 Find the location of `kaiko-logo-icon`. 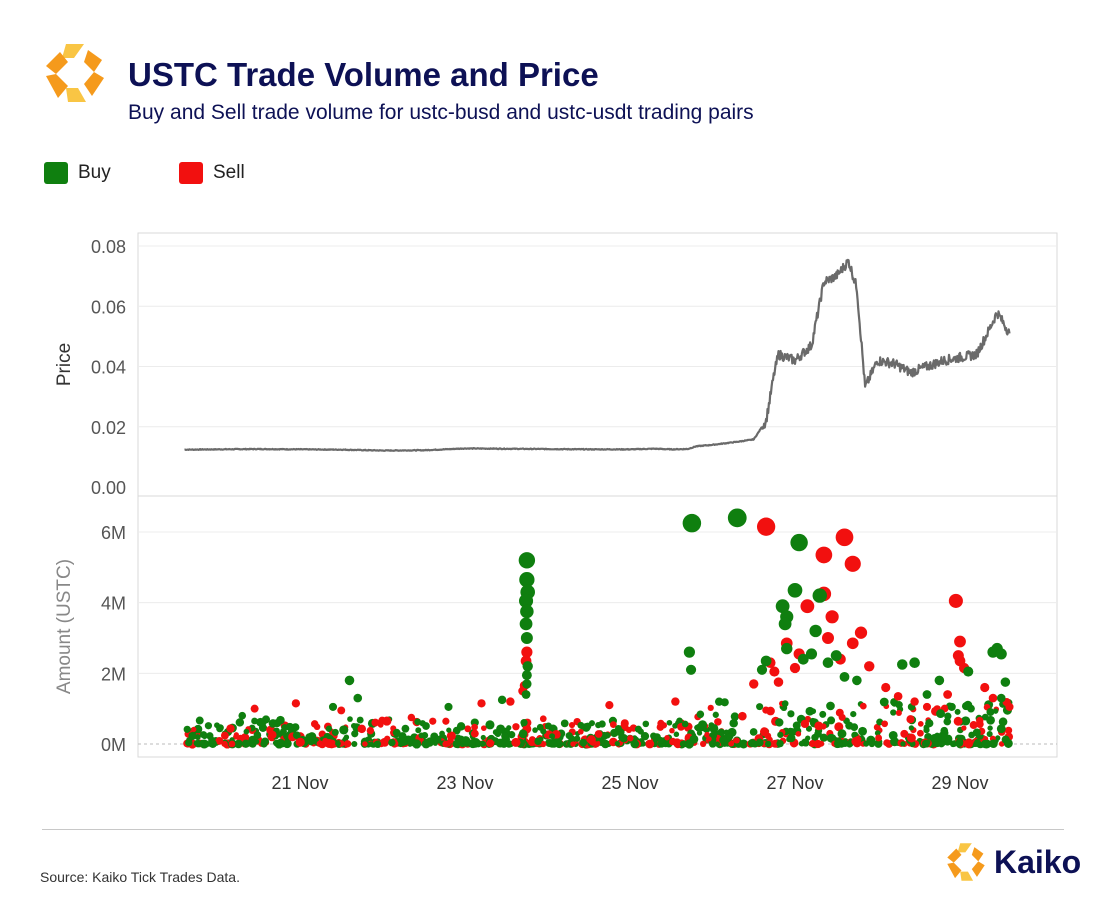

kaiko-logo-icon is located at coordinates (966, 862).